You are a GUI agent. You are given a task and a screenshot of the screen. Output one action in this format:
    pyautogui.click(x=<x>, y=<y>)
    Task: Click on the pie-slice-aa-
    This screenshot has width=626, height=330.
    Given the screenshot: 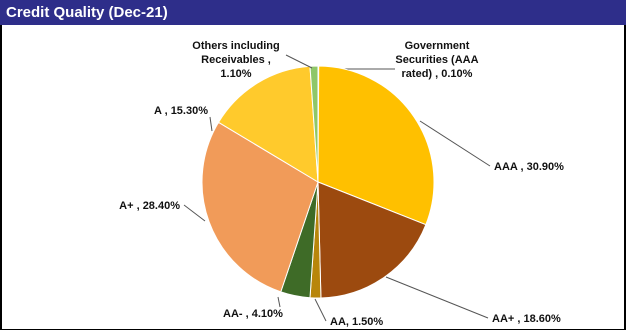 What is the action you would take?
    pyautogui.click(x=372, y=240)
    